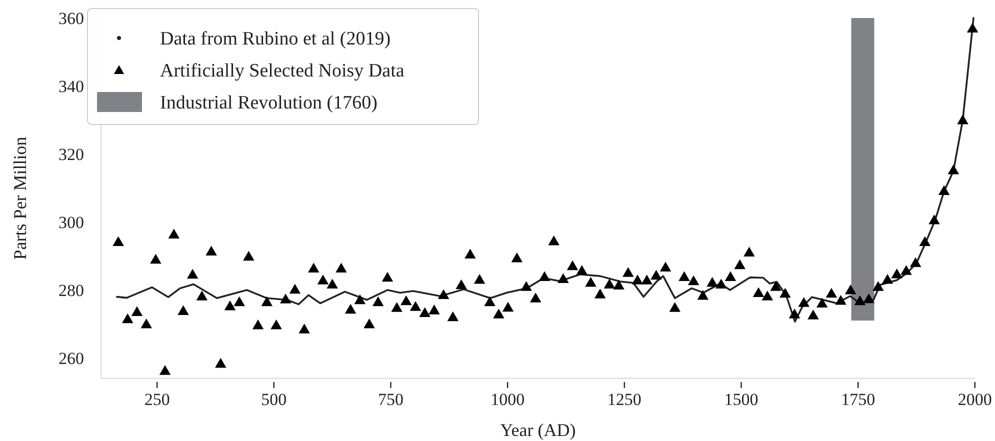 The image size is (995, 441). I want to click on y-tick-label: 260, so click(71, 358).